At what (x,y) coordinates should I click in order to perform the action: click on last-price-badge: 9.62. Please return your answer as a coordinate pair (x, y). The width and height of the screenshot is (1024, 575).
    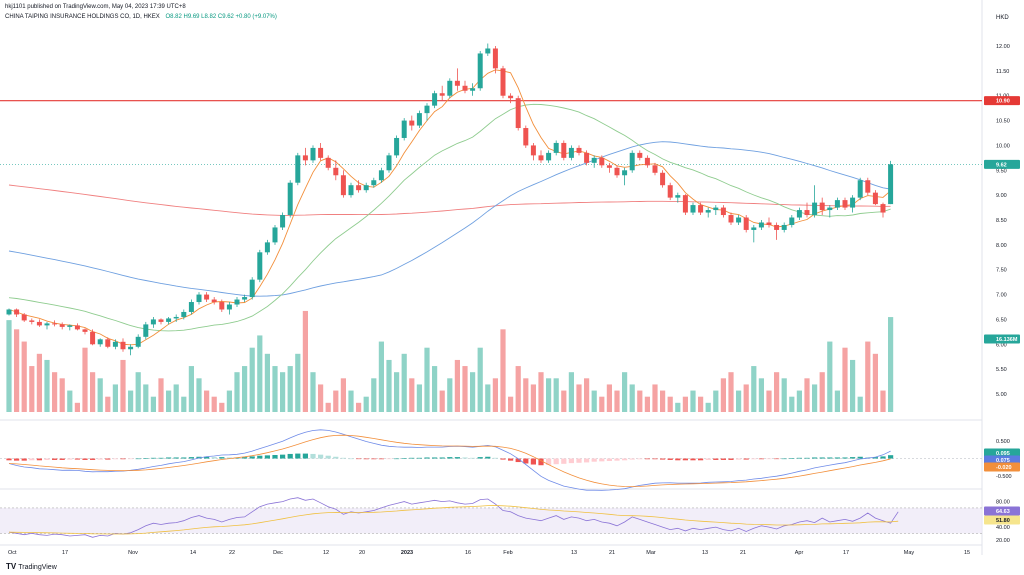
    Looking at the image, I should click on (1001, 165).